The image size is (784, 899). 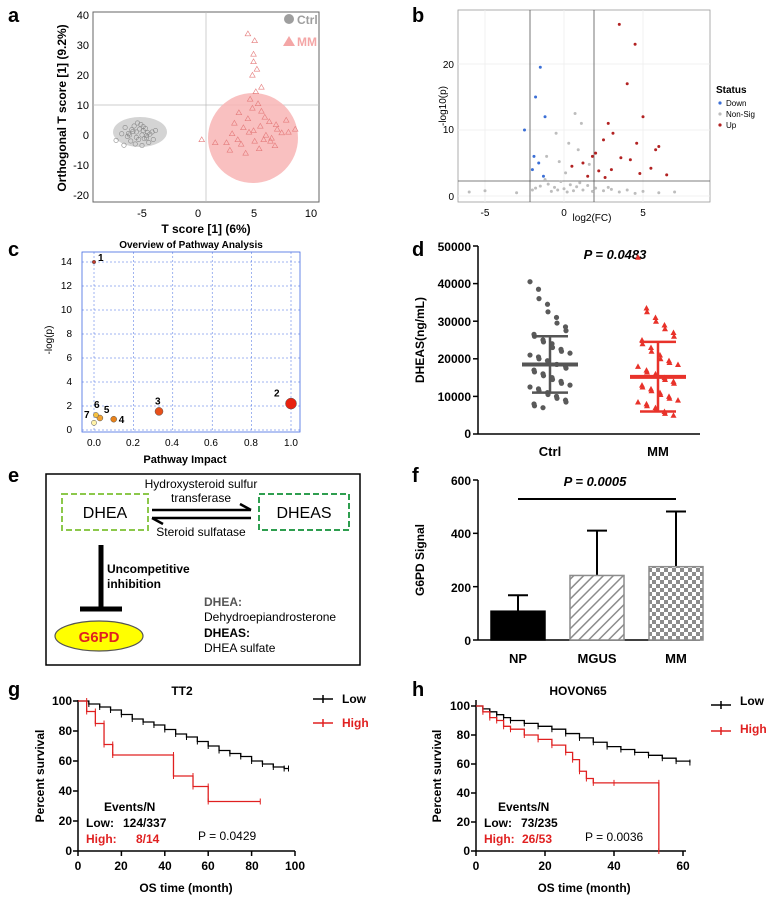 What do you see at coordinates (277, 394) in the screenshot?
I see `pathway-label-2: 2` at bounding box center [277, 394].